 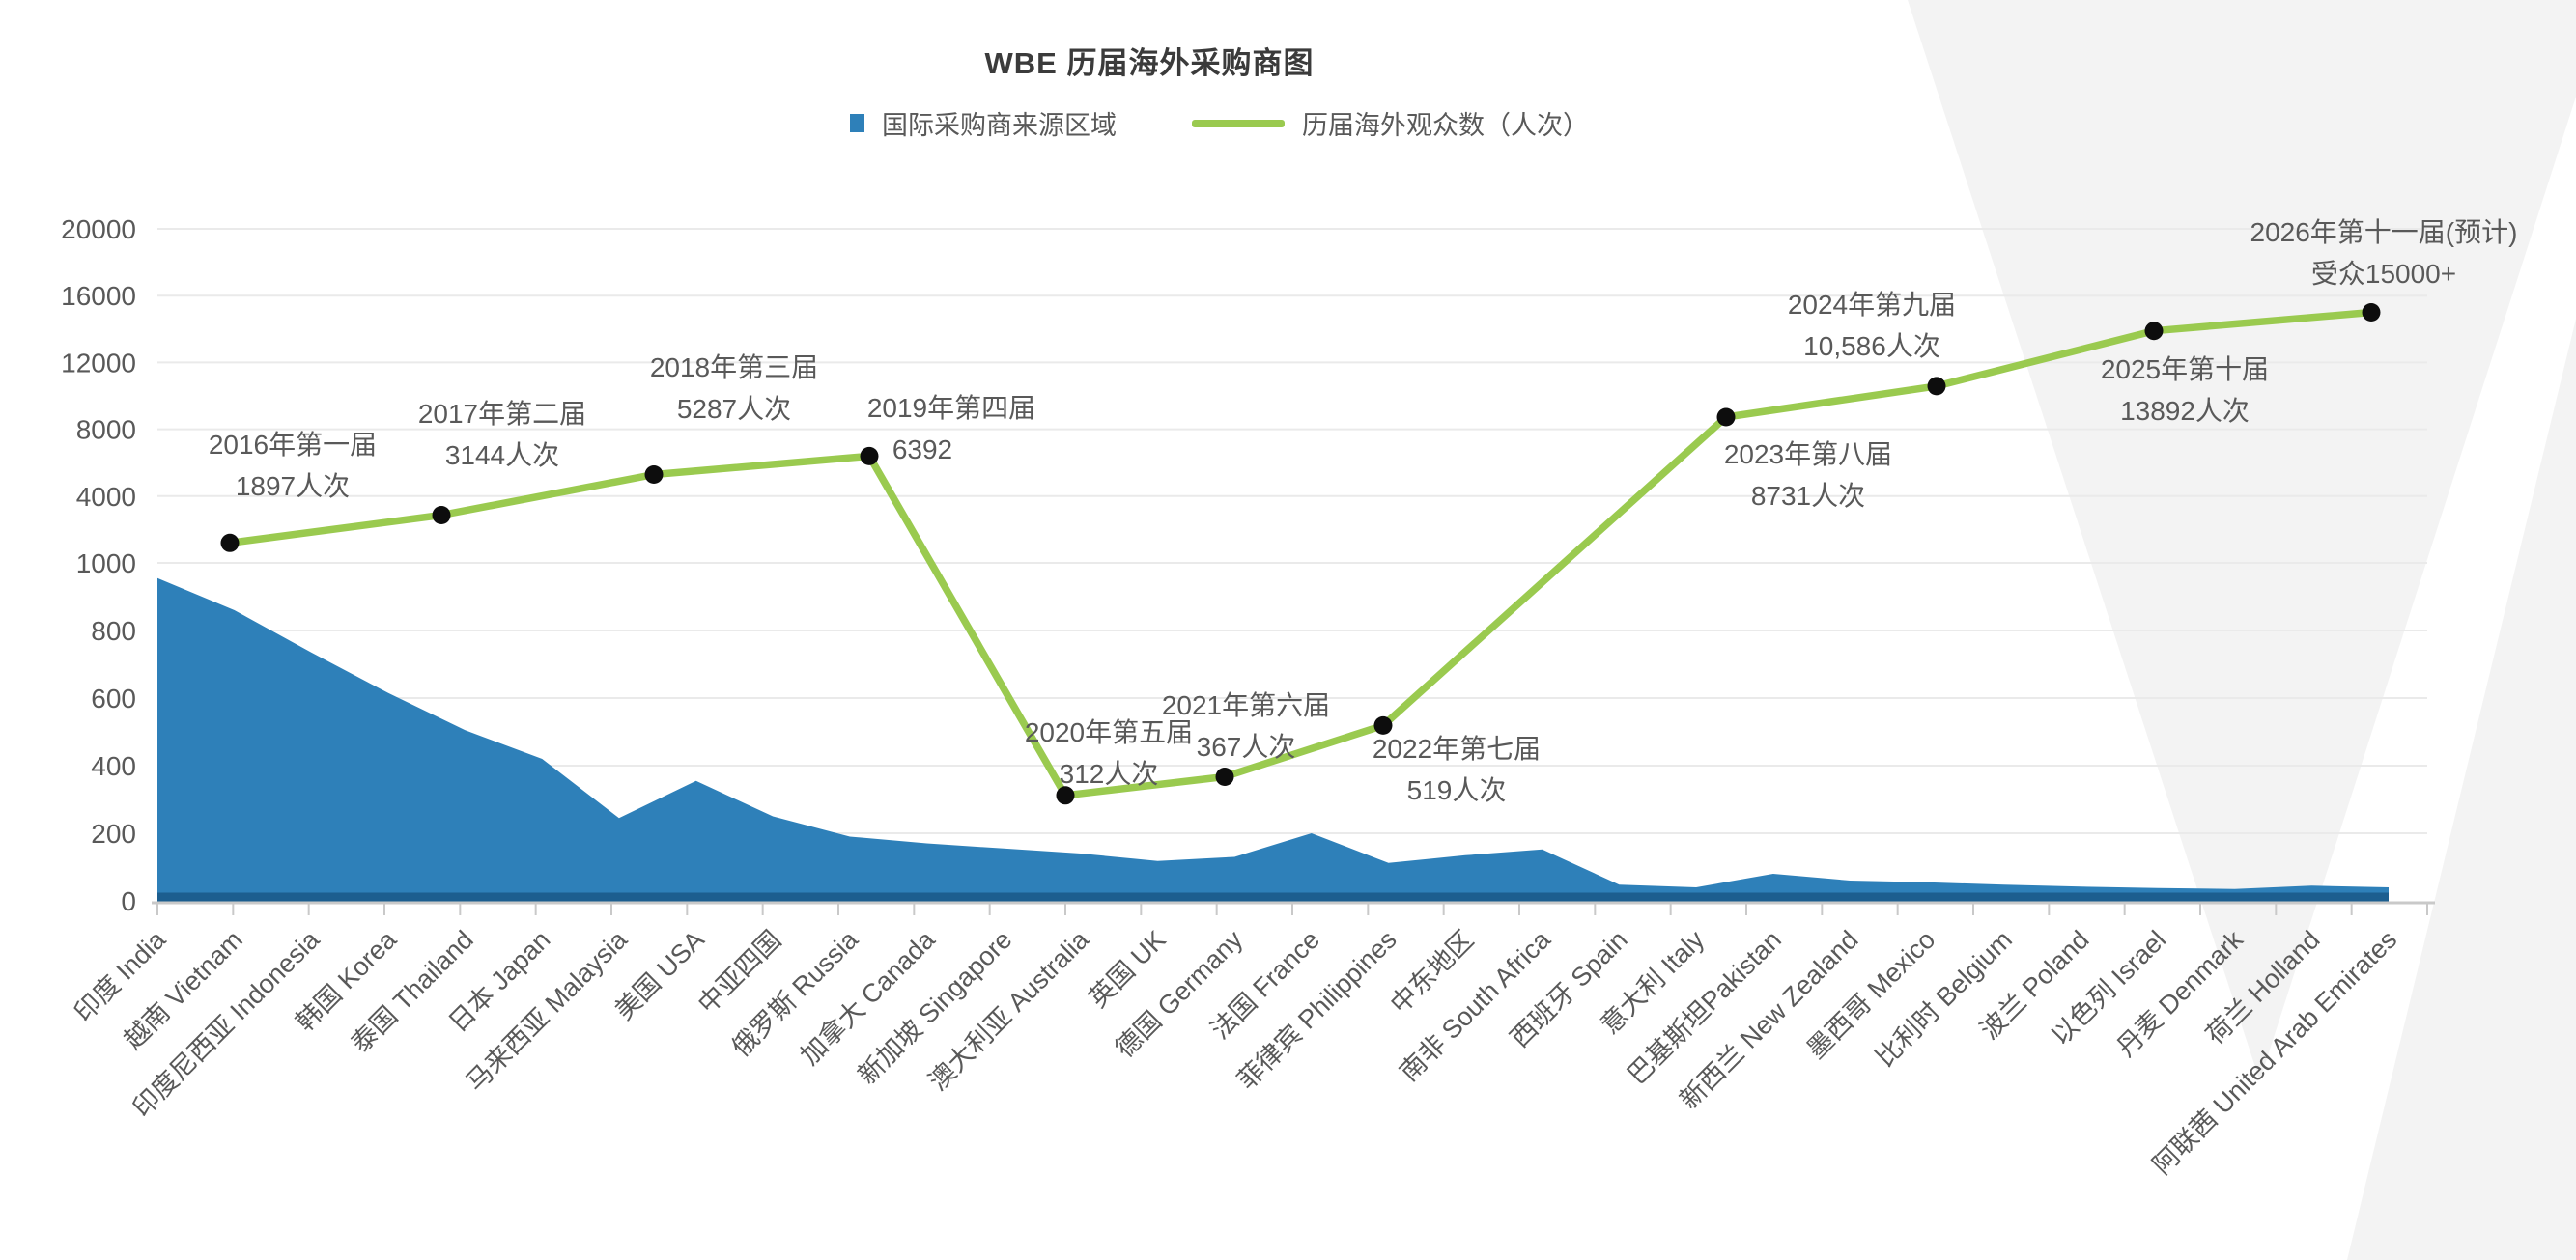 What do you see at coordinates (1109, 774) in the screenshot?
I see `annotation-visitors-label: 312人次` at bounding box center [1109, 774].